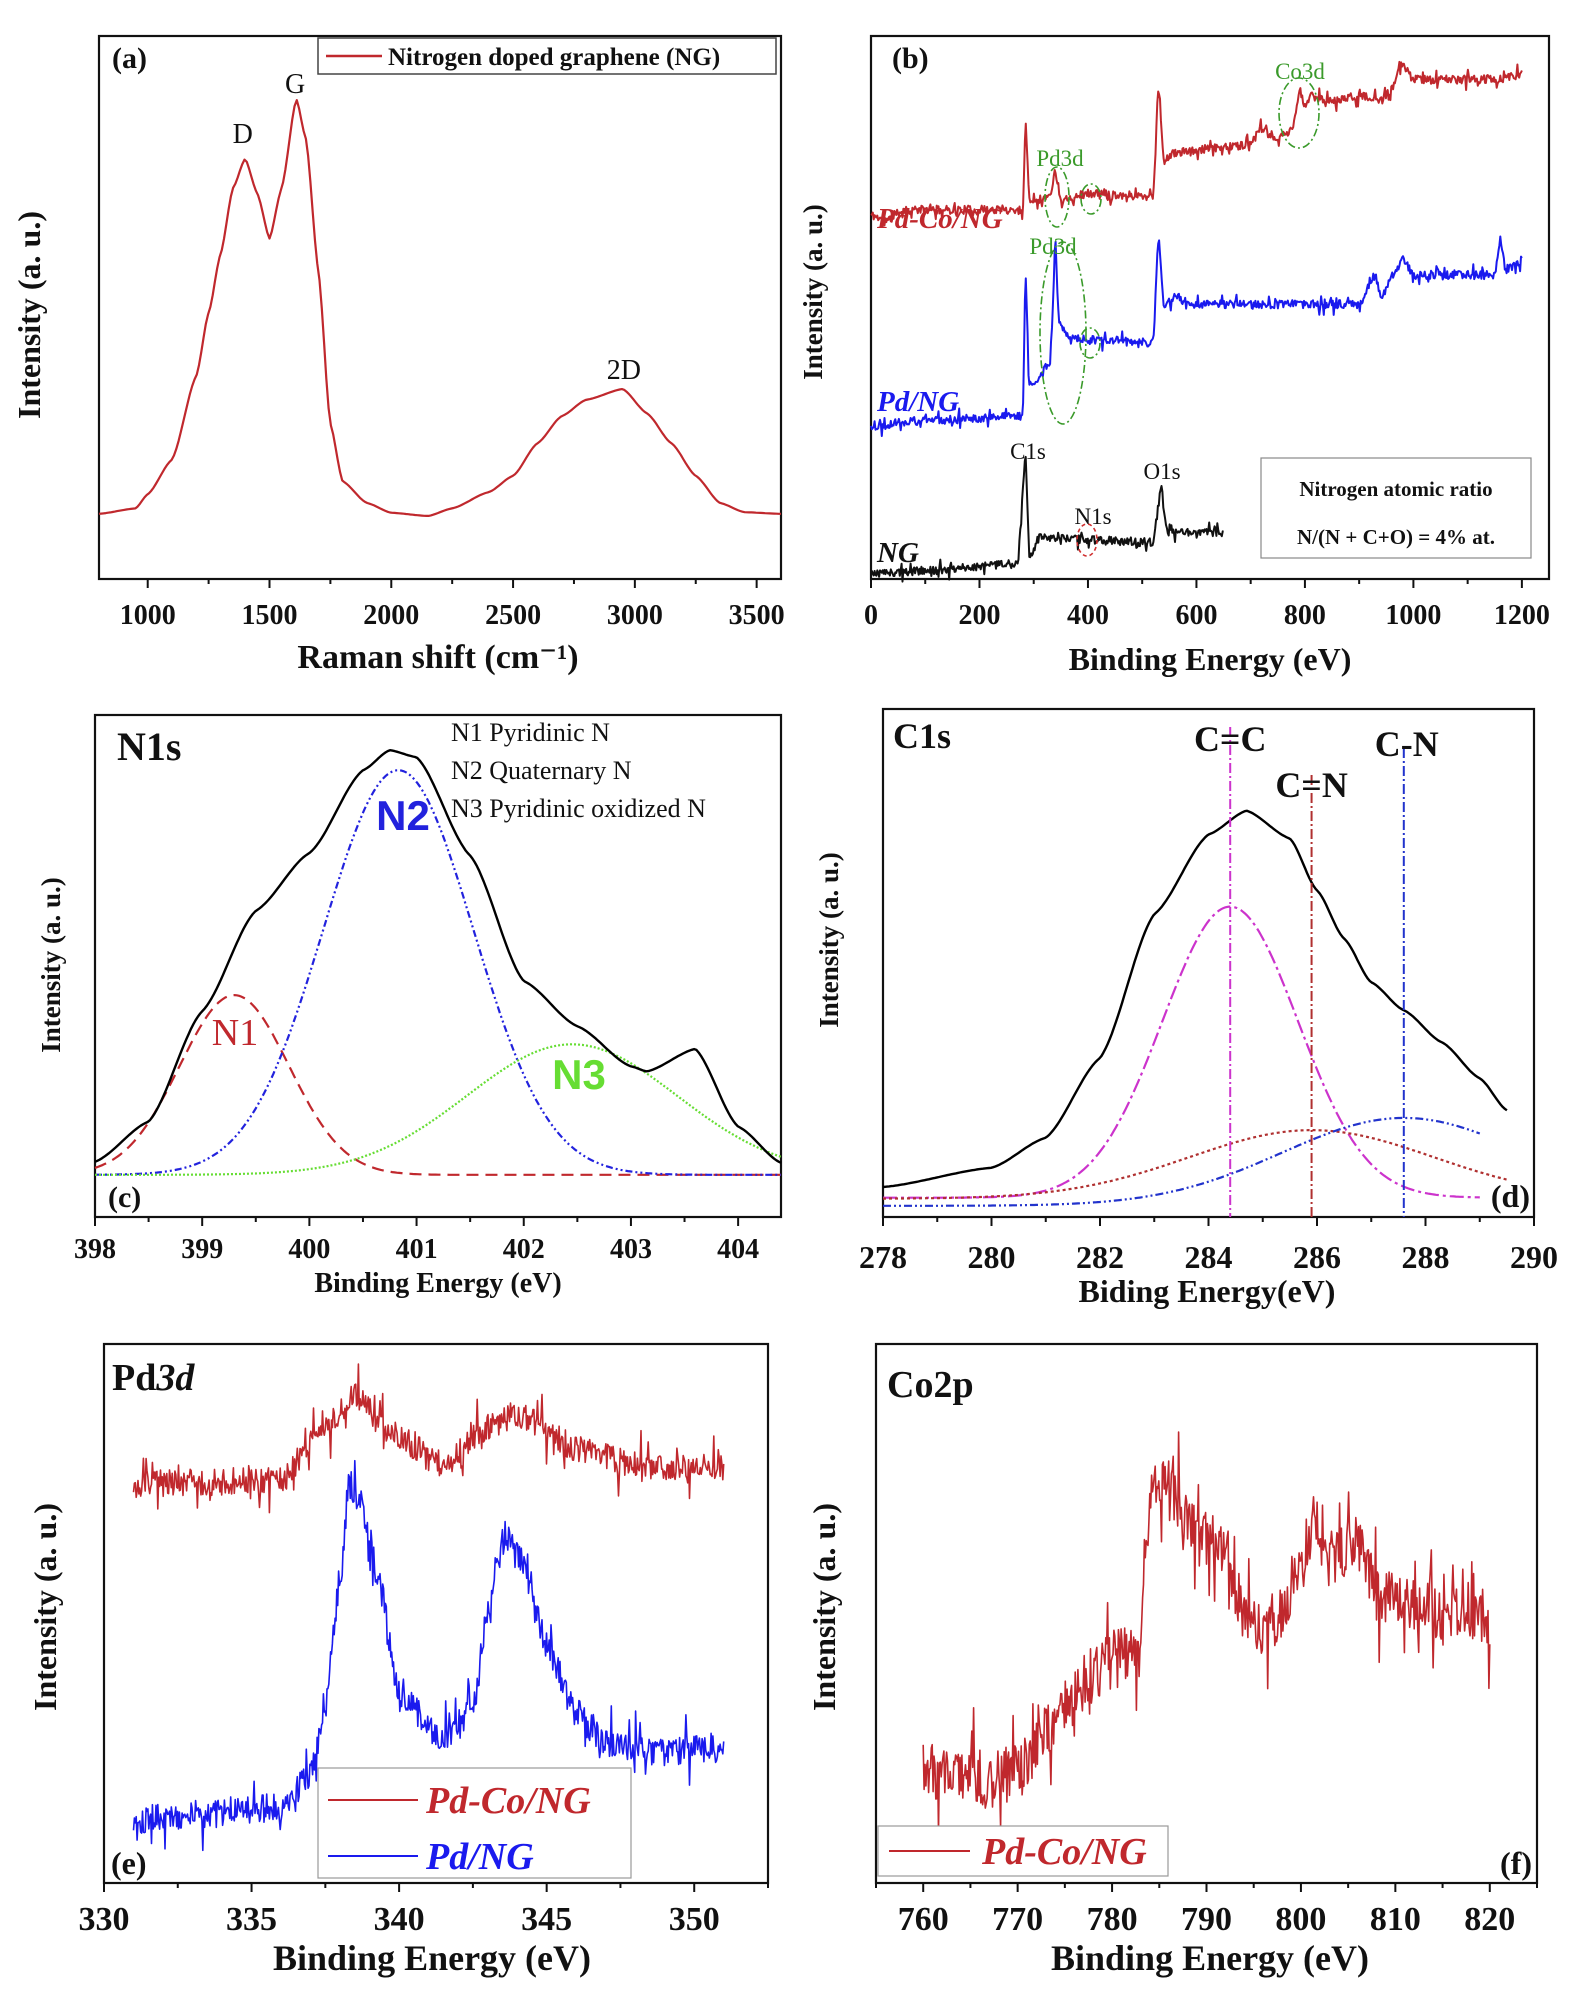  Describe the element at coordinates (1087, 540) in the screenshot. I see `highlight-ellipse-n1s` at that location.